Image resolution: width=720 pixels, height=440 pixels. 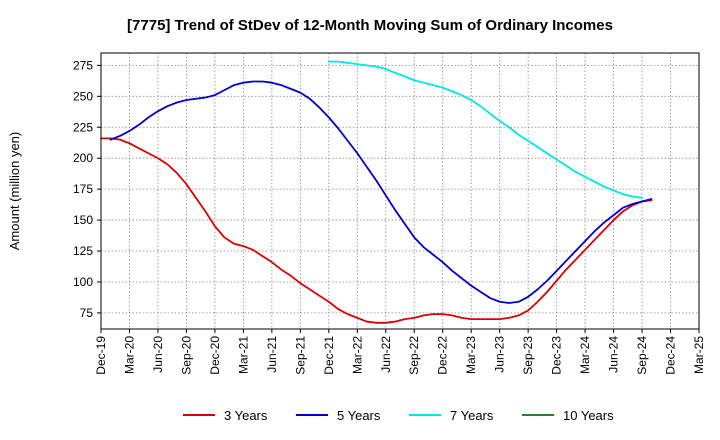 I want to click on y-ticks: 75 100 125 150 175 200 225 250 275, so click(x=87, y=189).